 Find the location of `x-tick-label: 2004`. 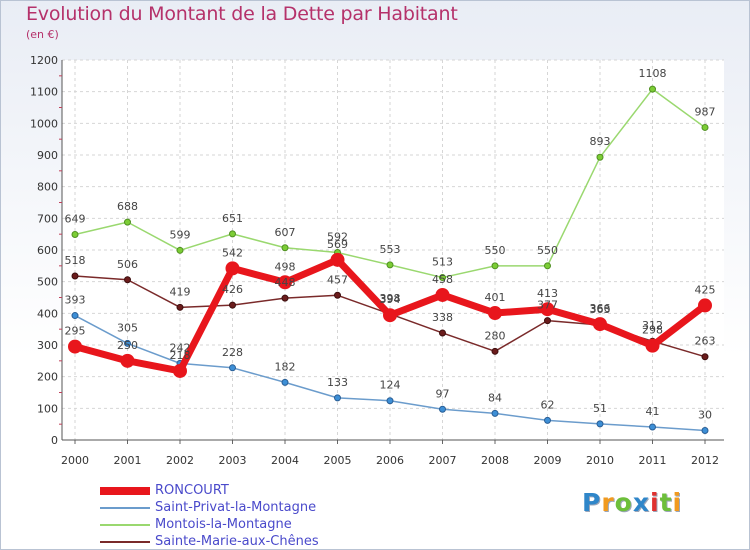

x-tick-label: 2004 is located at coordinates (285, 460).